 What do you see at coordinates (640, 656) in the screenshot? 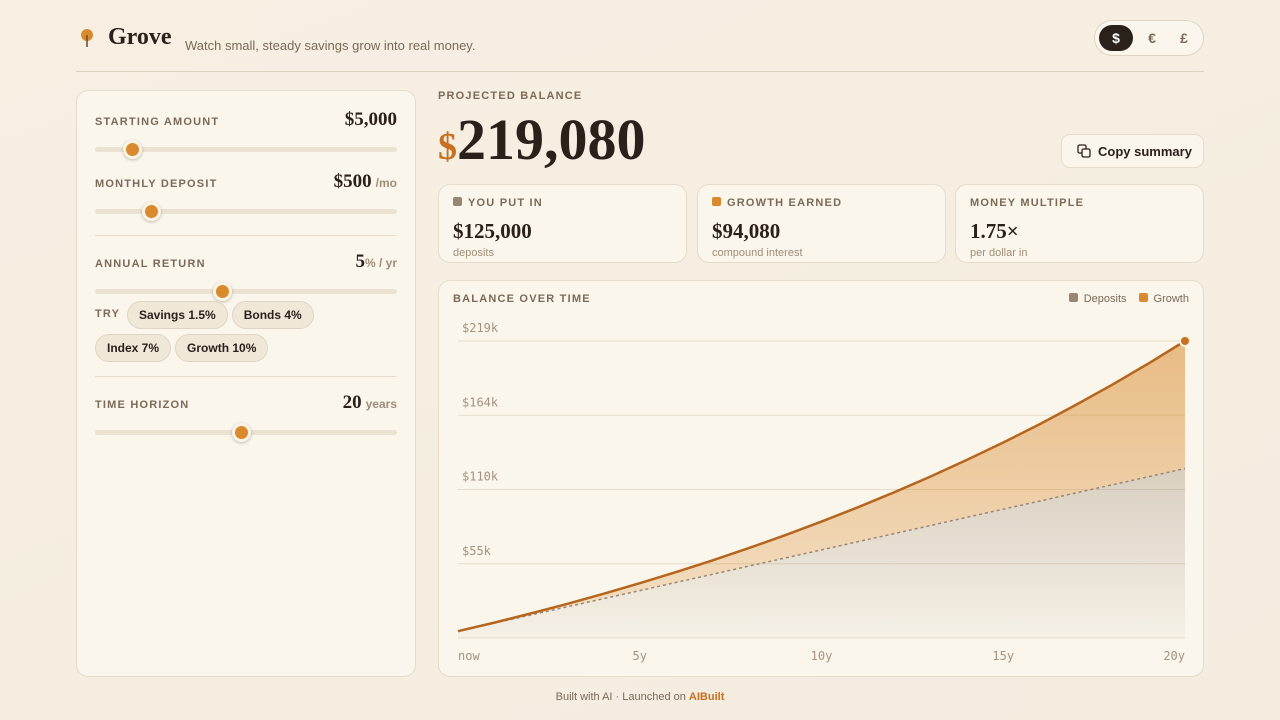
I see `x-tick-label: 5y` at bounding box center [640, 656].